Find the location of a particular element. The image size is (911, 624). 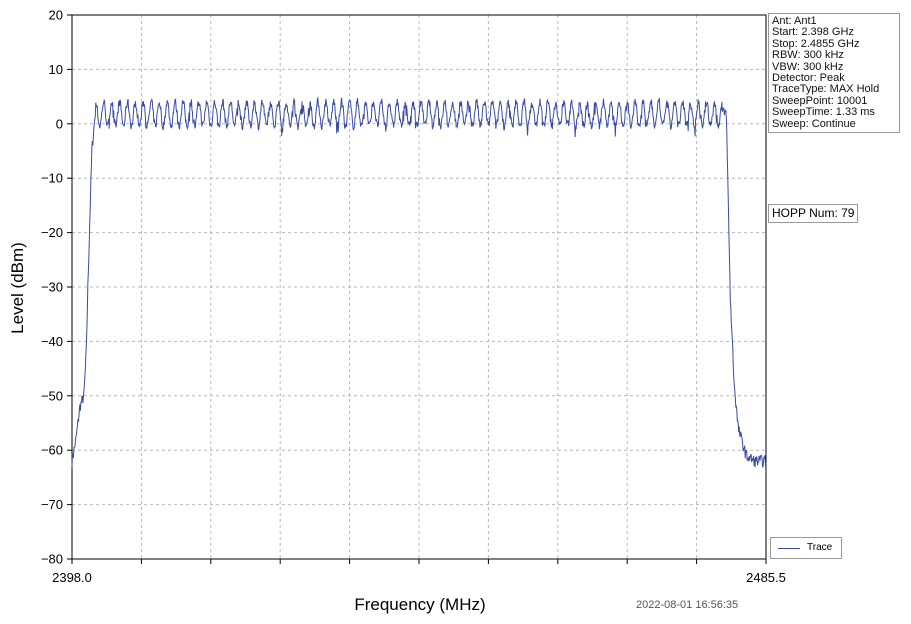

y-tick-label: −50 is located at coordinates (52, 395).